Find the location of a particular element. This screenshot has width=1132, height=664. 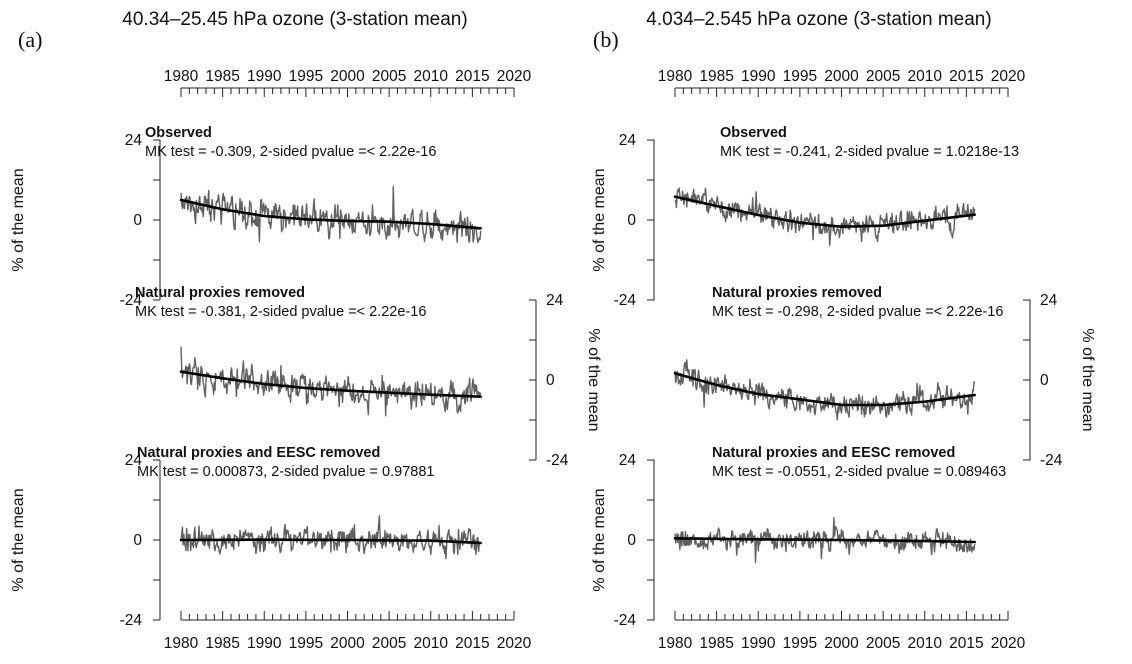

panel-label: (a) is located at coordinates (30, 39).